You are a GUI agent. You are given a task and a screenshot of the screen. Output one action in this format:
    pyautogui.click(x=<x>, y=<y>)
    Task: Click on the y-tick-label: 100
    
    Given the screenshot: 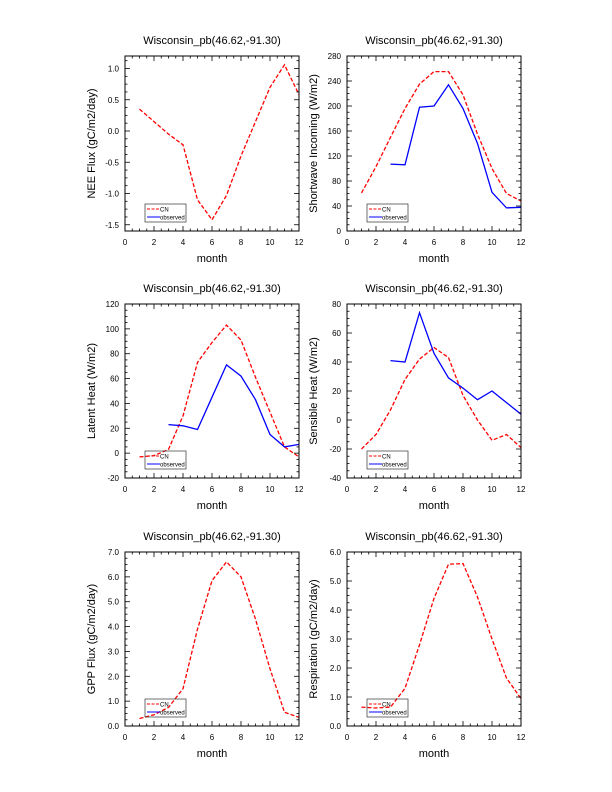 What is the action you would take?
    pyautogui.click(x=113, y=329)
    